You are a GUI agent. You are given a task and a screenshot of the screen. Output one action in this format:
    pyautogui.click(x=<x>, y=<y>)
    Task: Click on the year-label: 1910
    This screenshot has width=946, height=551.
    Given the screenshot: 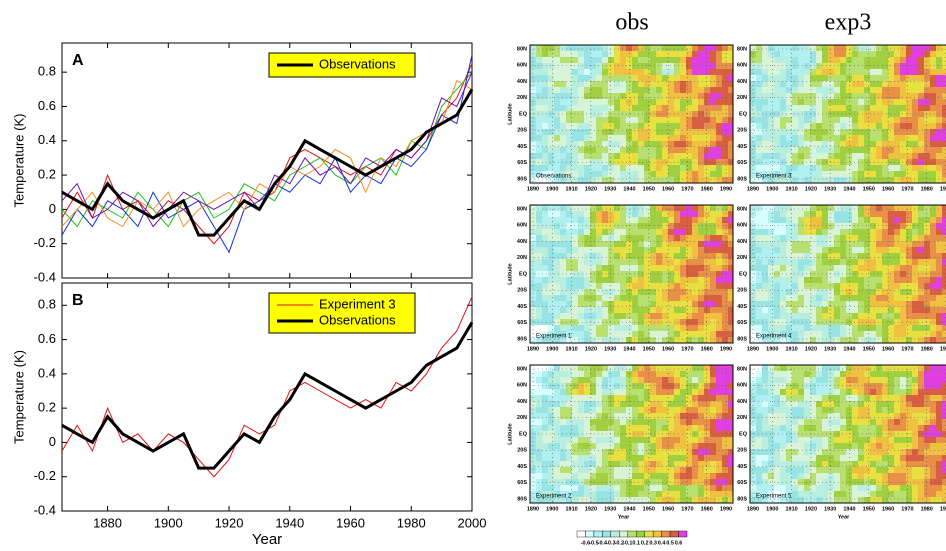 What is the action you would take?
    pyautogui.click(x=571, y=349)
    